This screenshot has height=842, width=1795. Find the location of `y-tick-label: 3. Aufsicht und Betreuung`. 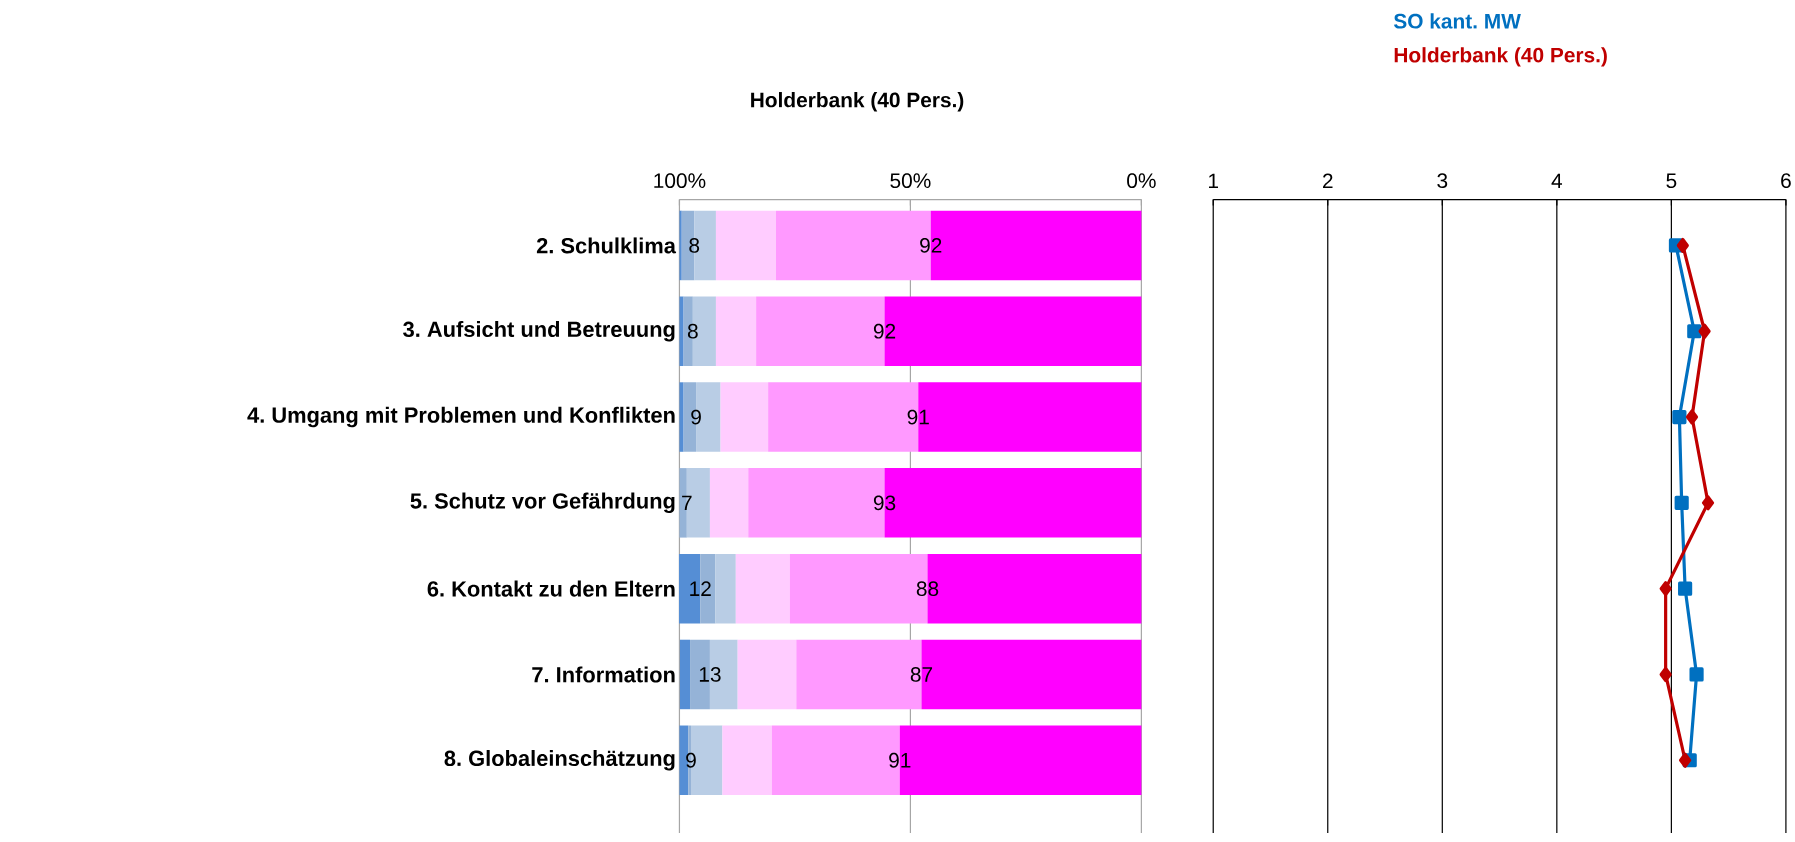

y-tick-label: 3. Aufsicht und Betreuung is located at coordinates (539, 331).